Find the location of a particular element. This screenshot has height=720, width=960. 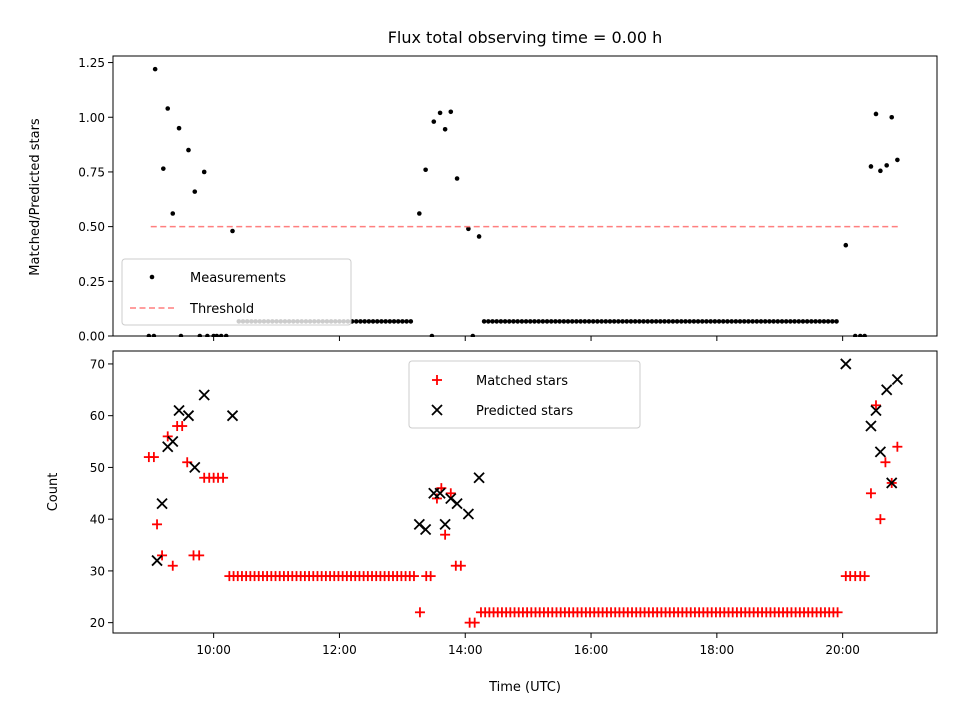

bottom-x-tick-label: 10:00 is located at coordinates (213, 650).